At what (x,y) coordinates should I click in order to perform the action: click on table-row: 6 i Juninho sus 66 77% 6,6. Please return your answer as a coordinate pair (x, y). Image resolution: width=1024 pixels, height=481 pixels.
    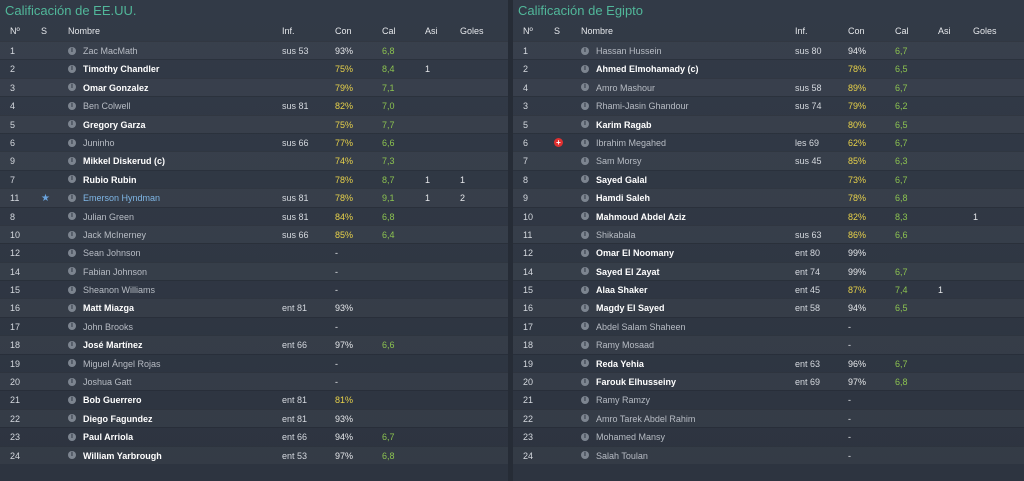
    Looking at the image, I should click on (254, 142).